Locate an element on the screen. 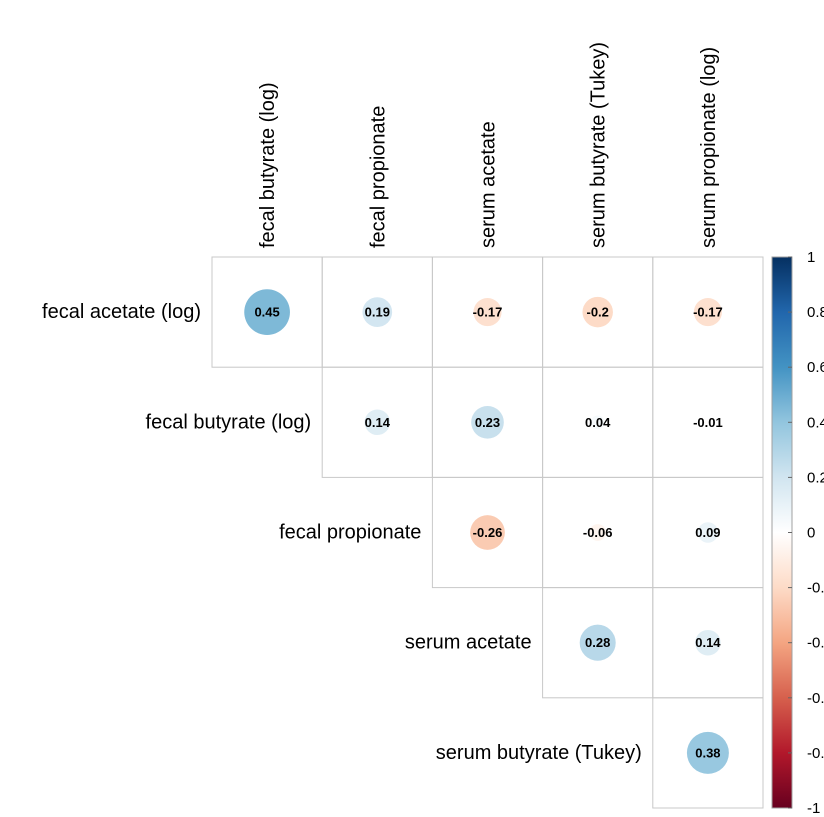  colorbar-tick-label: 0.6 is located at coordinates (815, 367).